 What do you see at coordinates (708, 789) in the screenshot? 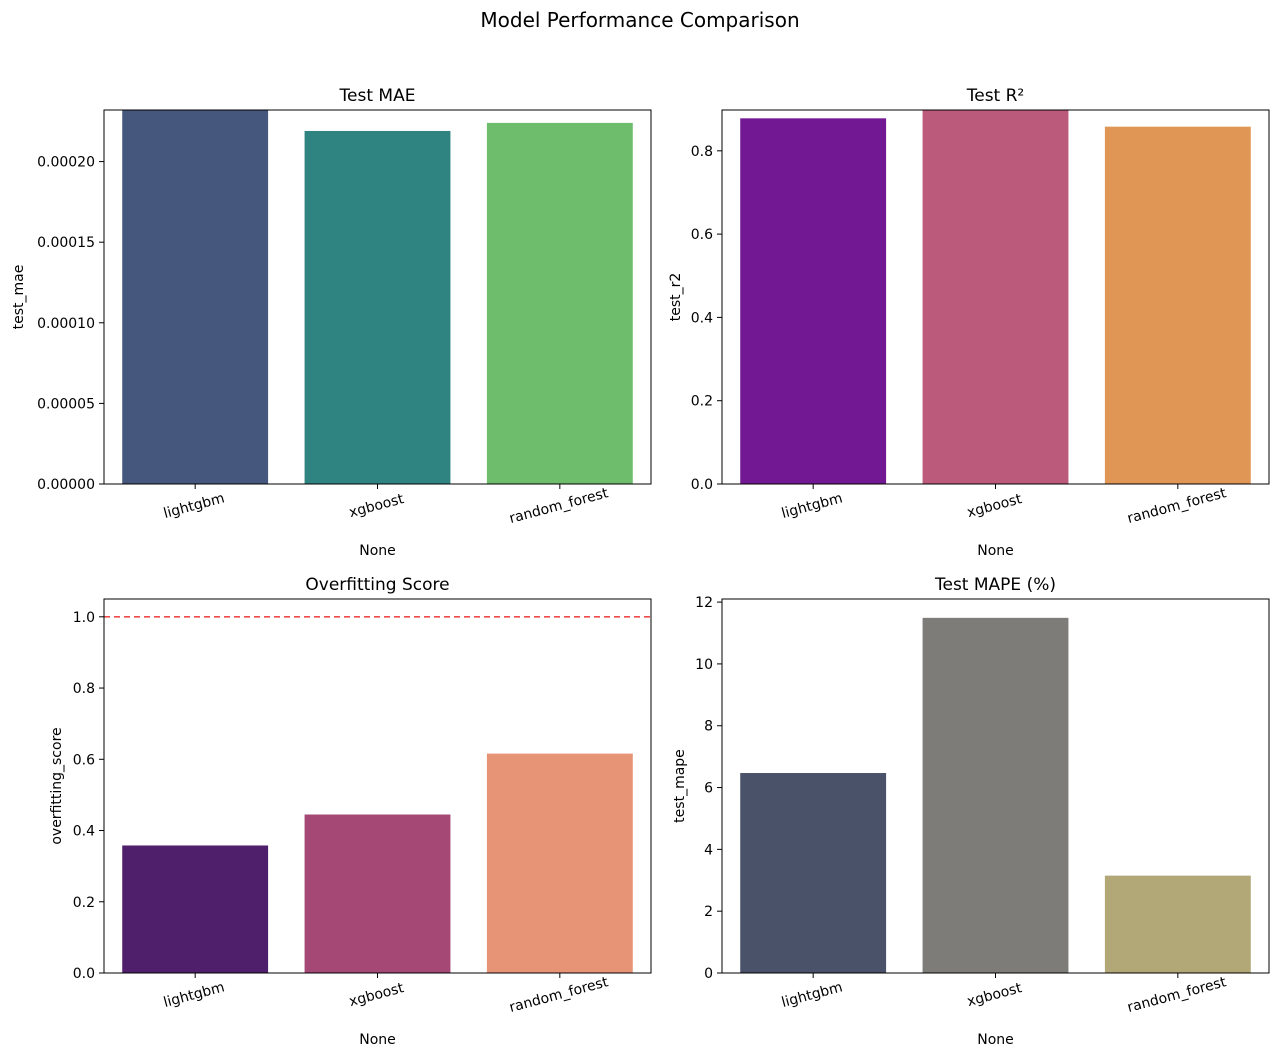
I see `y-tick-label: 6` at bounding box center [708, 789].